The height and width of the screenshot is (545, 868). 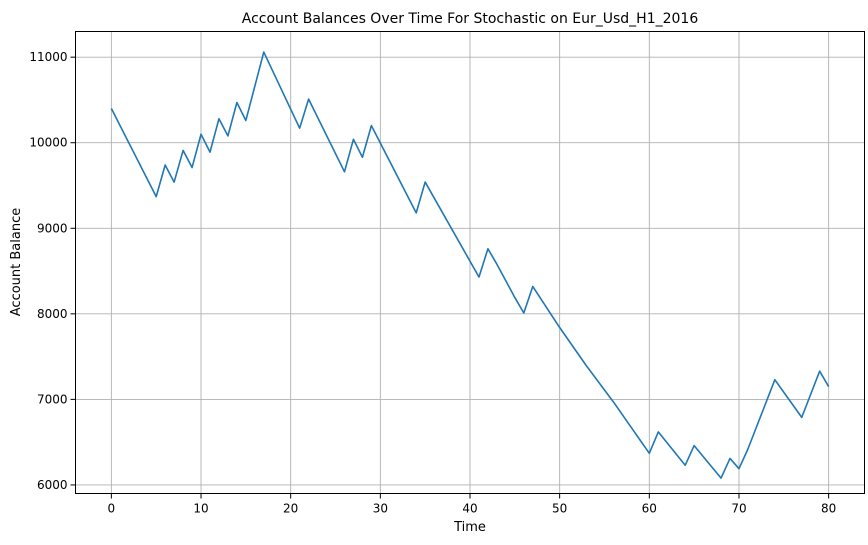 I want to click on x-tick-label: 10, so click(x=200, y=509).